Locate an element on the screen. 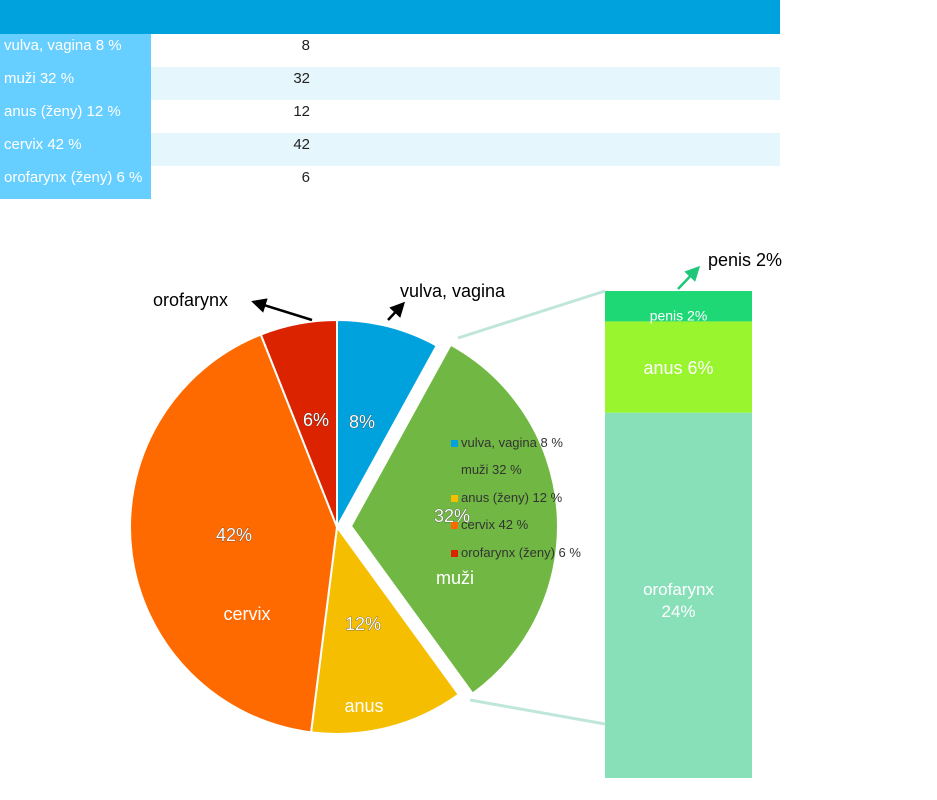 This screenshot has height=800, width=937. legend-label: orofarynx (ženy) 6 % is located at coordinates (521, 552).